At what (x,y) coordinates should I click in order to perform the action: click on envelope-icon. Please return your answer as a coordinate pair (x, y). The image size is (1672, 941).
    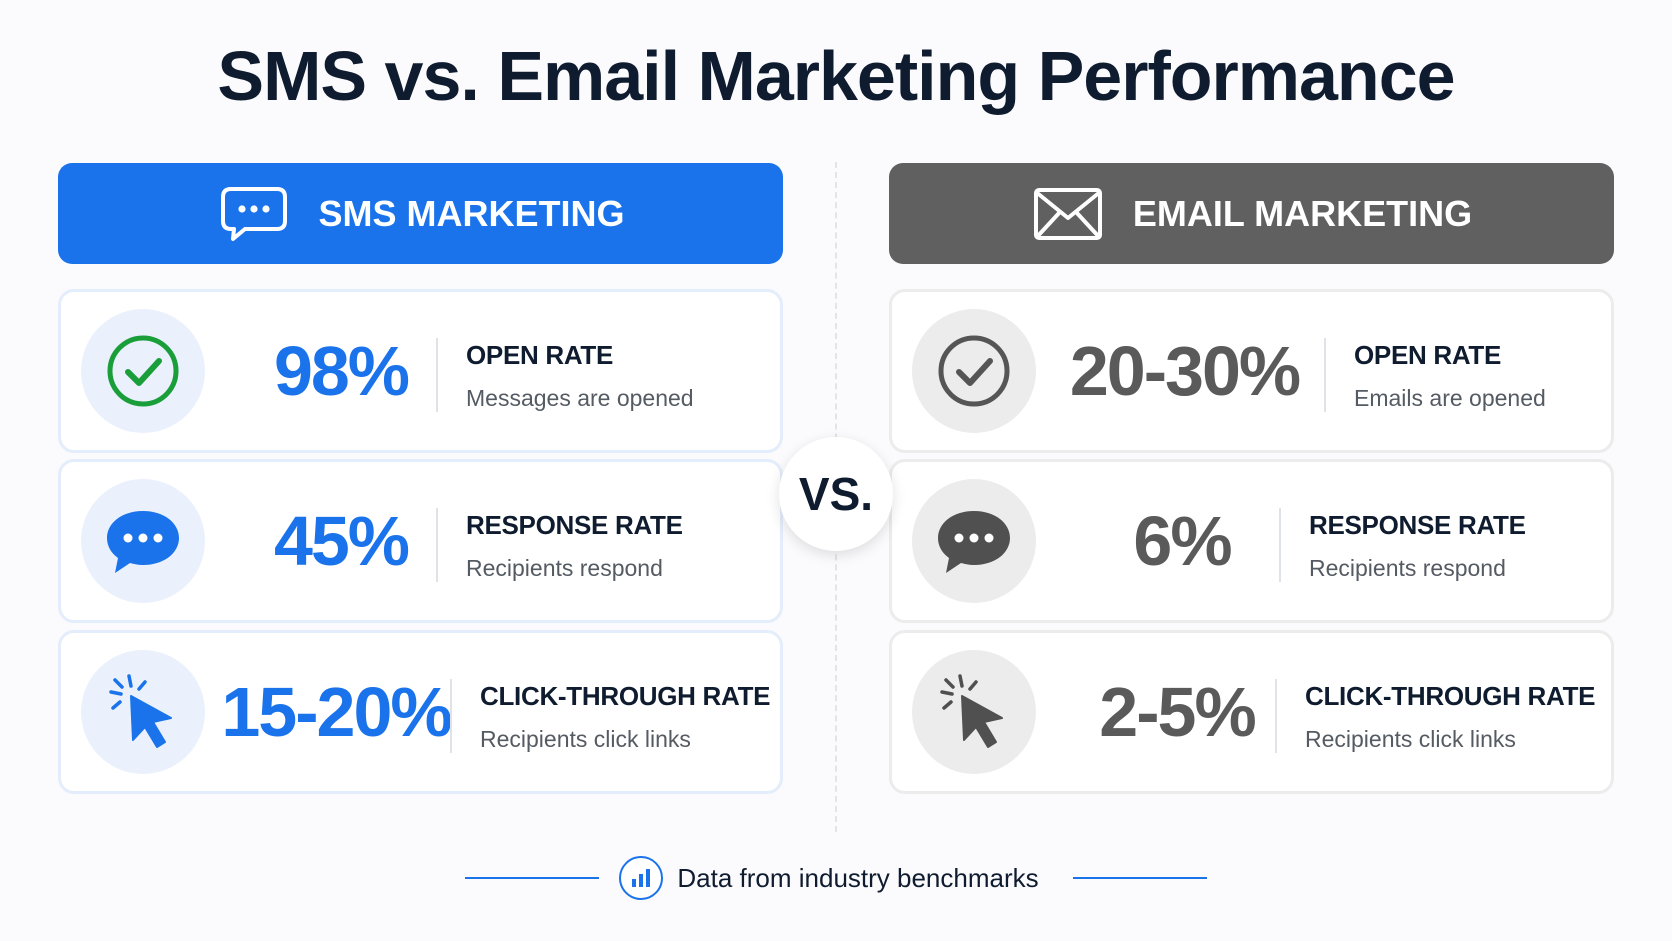
    Looking at the image, I should click on (1068, 214).